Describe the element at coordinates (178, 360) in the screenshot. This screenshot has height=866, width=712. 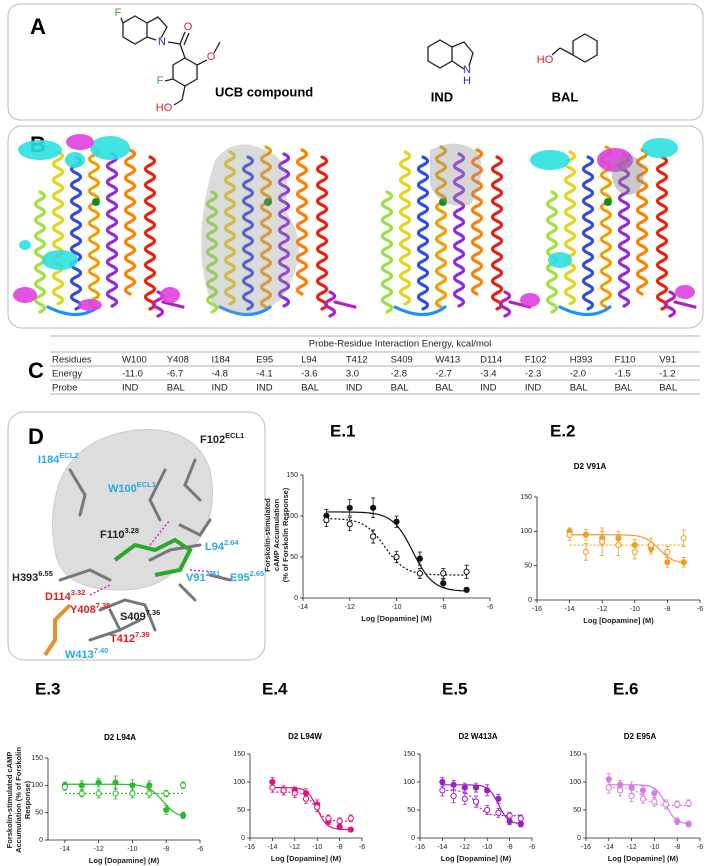
I see `table-cell: Y408` at that location.